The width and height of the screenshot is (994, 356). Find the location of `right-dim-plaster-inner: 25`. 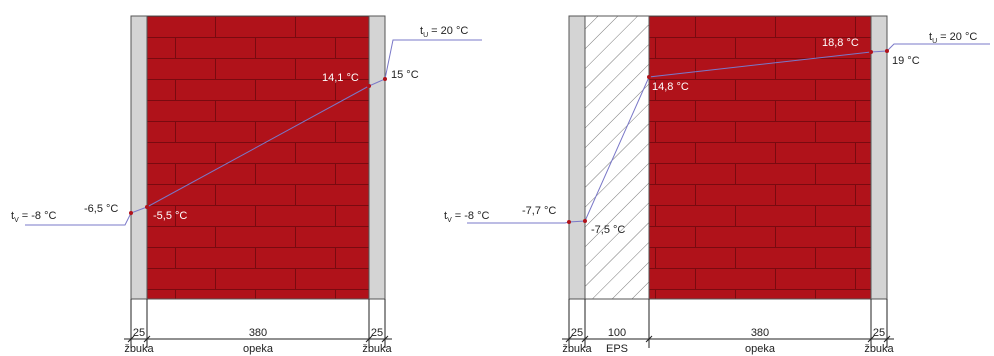

right-dim-plaster-inner: 25 is located at coordinates (879, 333).